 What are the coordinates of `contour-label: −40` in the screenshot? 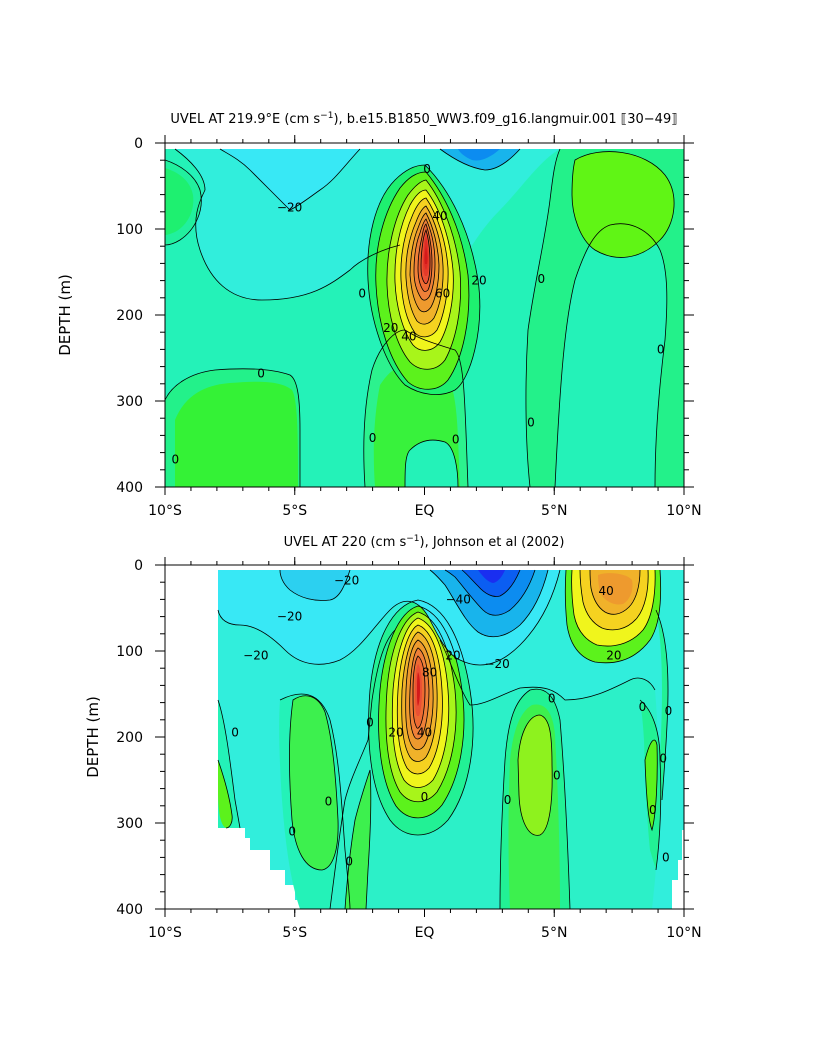 It's located at (458, 599).